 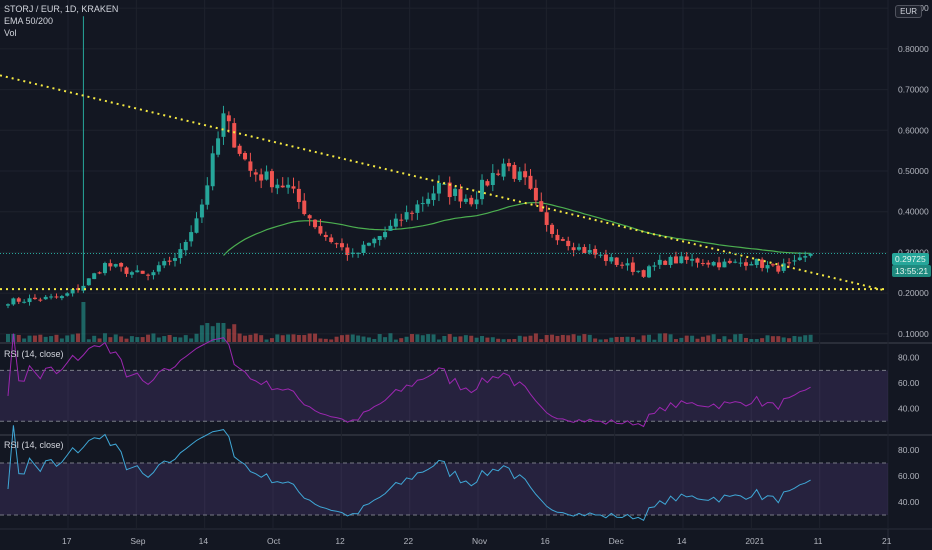 What do you see at coordinates (909, 409) in the screenshot?
I see `rsi-purple-tick-label: 40.00` at bounding box center [909, 409].